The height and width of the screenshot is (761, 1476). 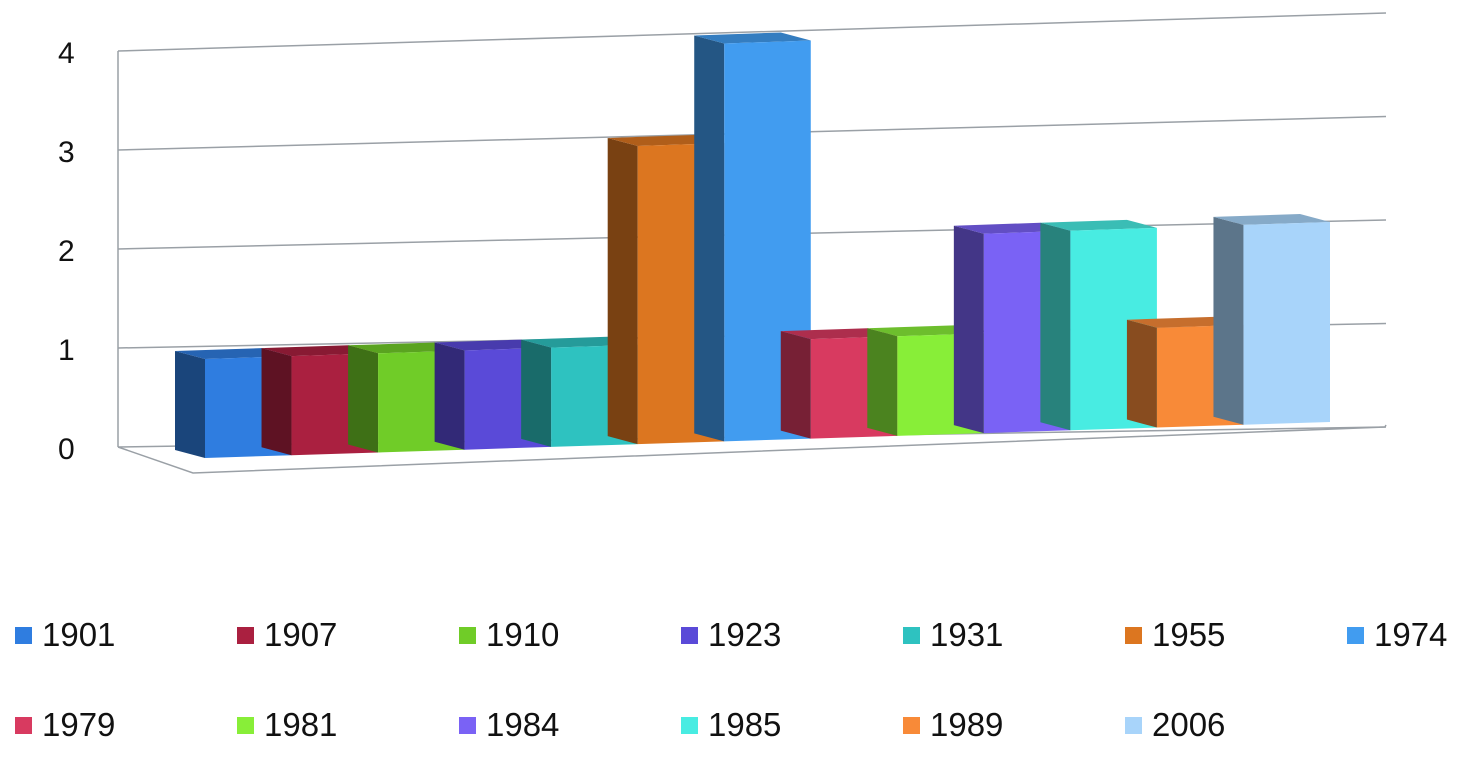 What do you see at coordinates (301, 724) in the screenshot?
I see `legend-label: 1981` at bounding box center [301, 724].